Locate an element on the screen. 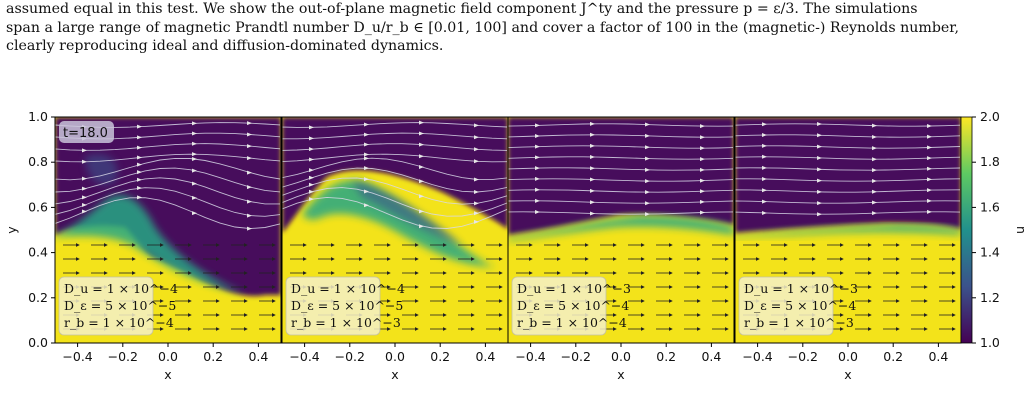 This screenshot has width=1029, height=412. y-tick-label: 0.6 is located at coordinates (38, 206).